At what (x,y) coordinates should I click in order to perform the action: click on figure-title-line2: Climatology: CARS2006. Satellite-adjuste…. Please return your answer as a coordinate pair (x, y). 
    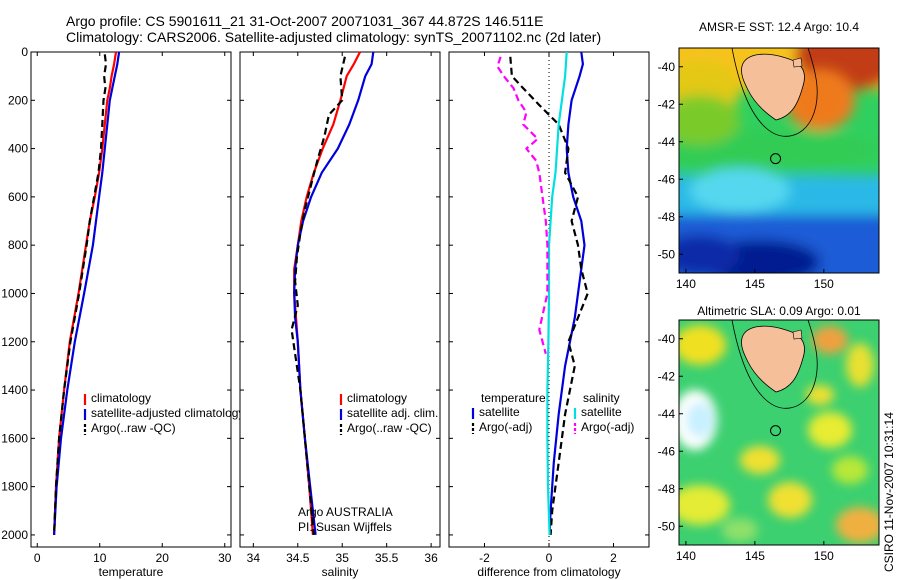
    Looking at the image, I should click on (333, 37).